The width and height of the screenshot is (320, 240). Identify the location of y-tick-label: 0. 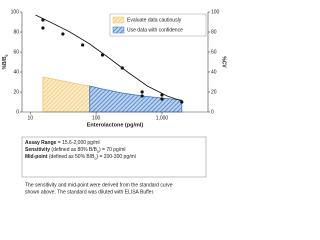
(17, 112).